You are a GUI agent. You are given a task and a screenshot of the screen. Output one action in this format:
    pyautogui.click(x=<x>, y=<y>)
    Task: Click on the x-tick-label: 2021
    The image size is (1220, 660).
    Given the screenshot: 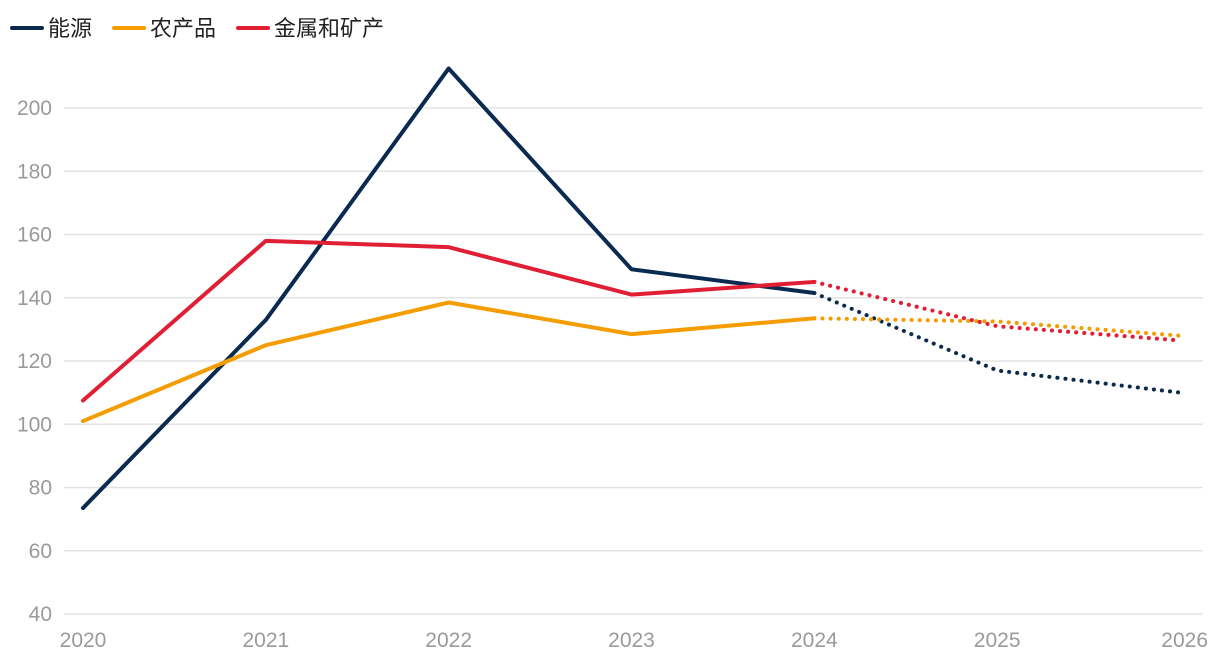 What is the action you would take?
    pyautogui.click(x=265, y=640)
    